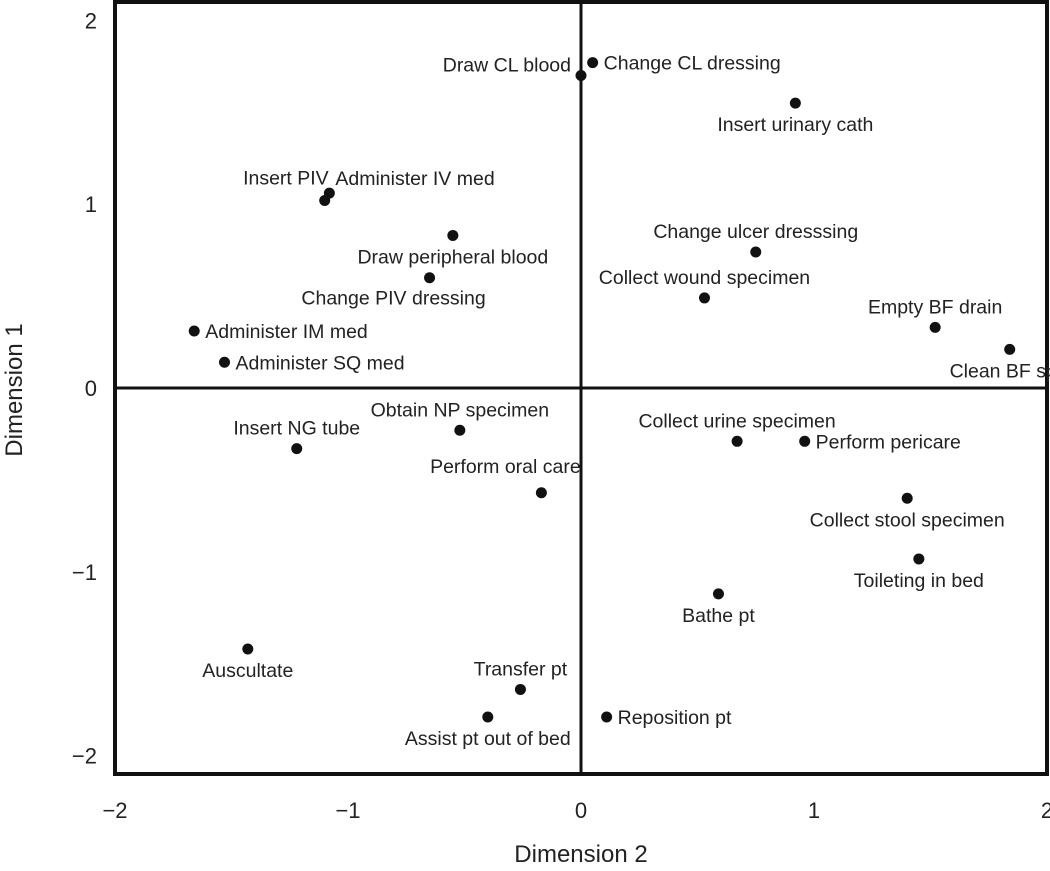 The image size is (1050, 871). Describe the element at coordinates (114, 810) in the screenshot. I see `x-tick-label: −2` at that location.